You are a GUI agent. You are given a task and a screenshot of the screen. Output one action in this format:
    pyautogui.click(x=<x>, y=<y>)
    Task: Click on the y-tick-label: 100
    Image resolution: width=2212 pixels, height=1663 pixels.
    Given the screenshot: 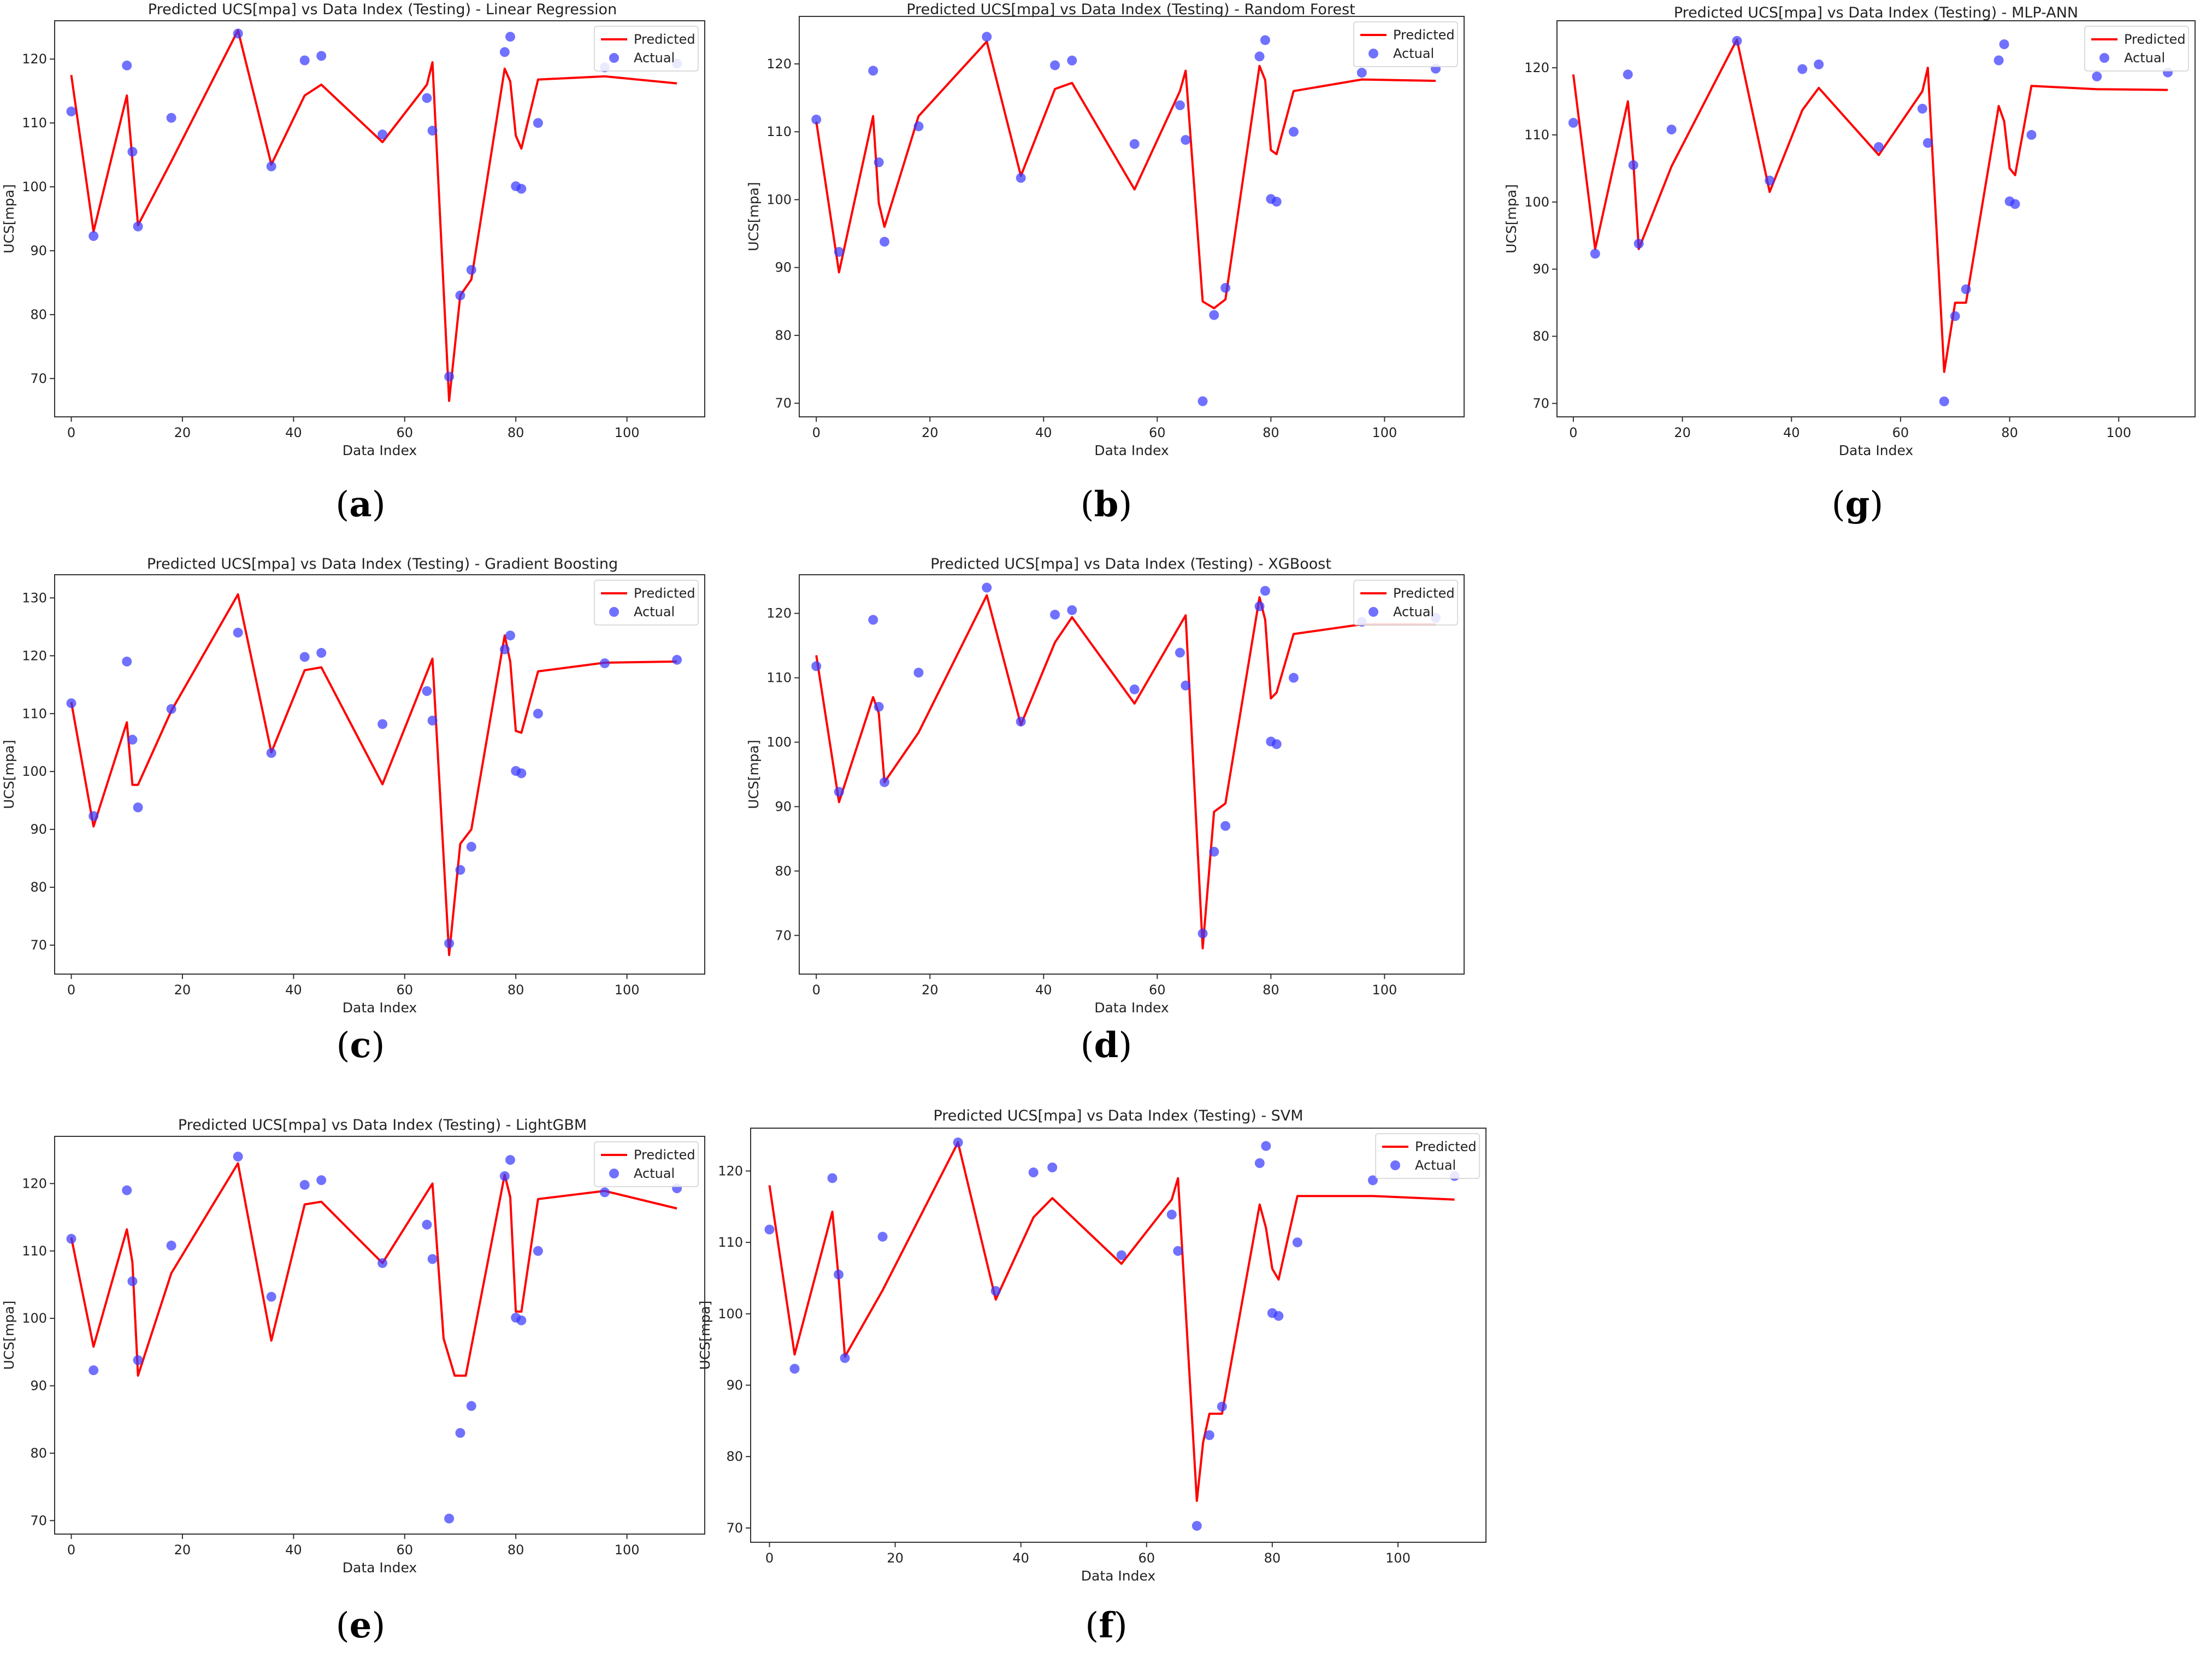 What is the action you would take?
    pyautogui.click(x=34, y=1318)
    